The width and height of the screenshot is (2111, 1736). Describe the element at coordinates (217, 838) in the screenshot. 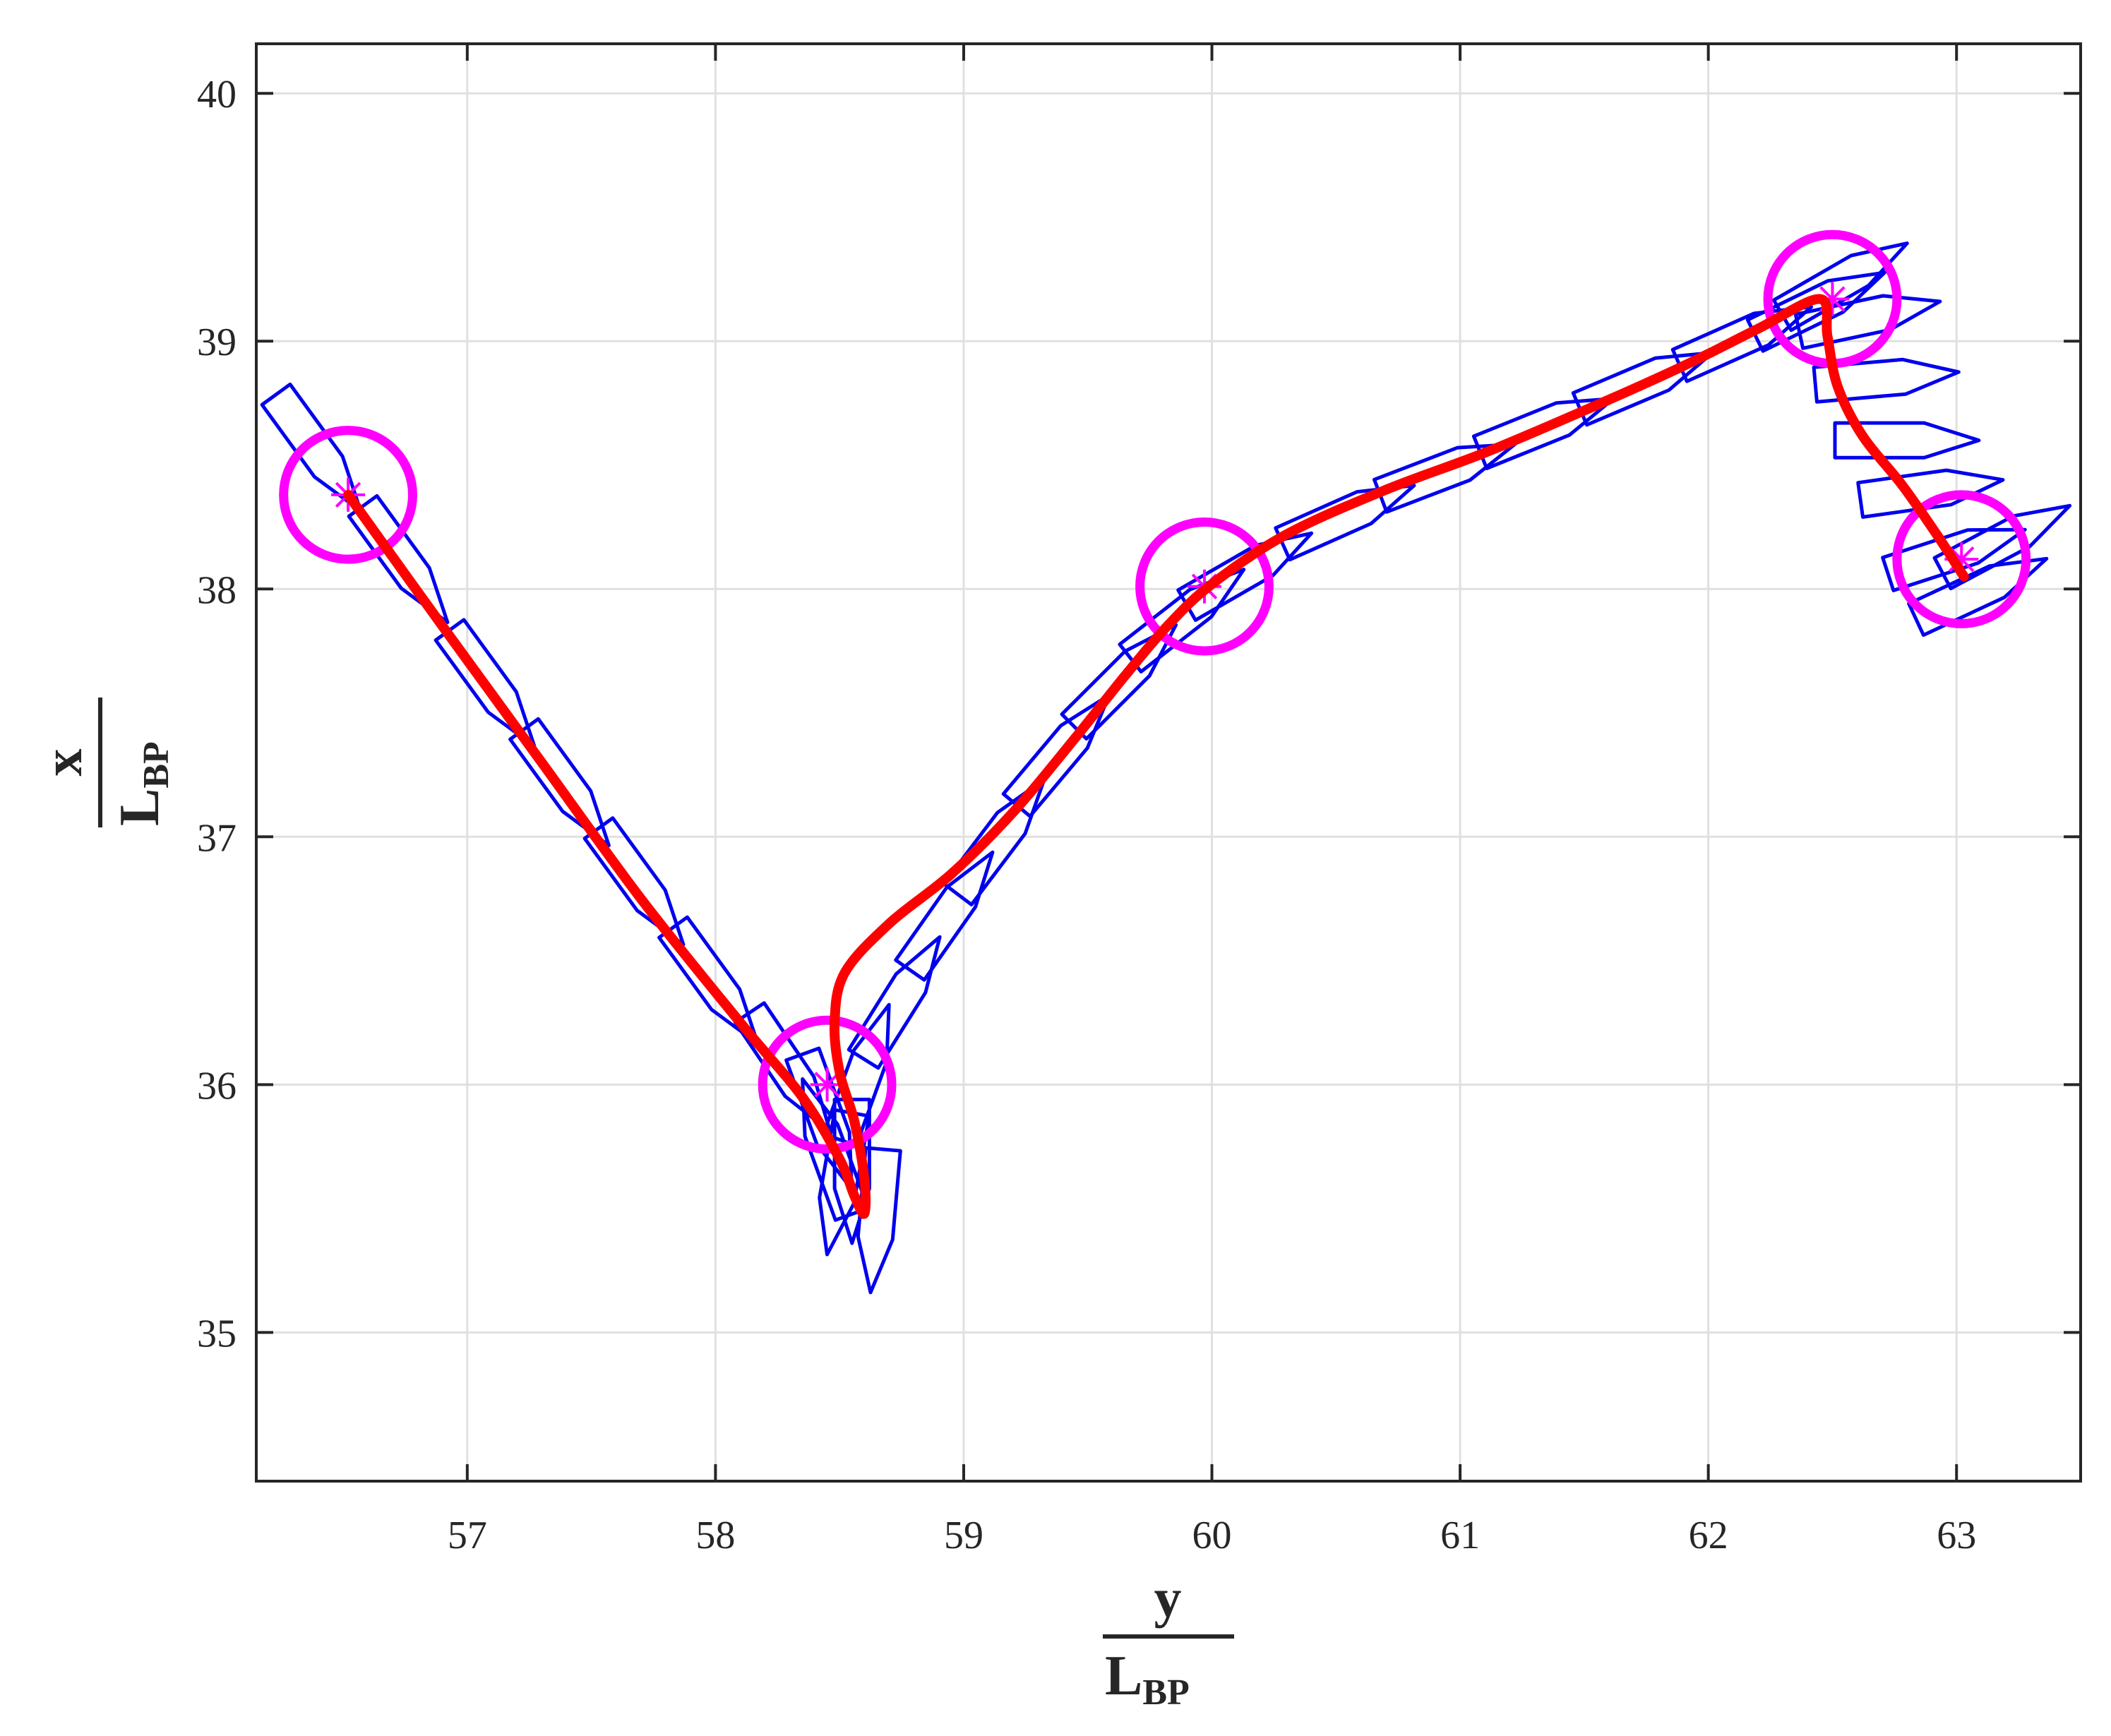

I see `y-tick-label: 37` at that location.